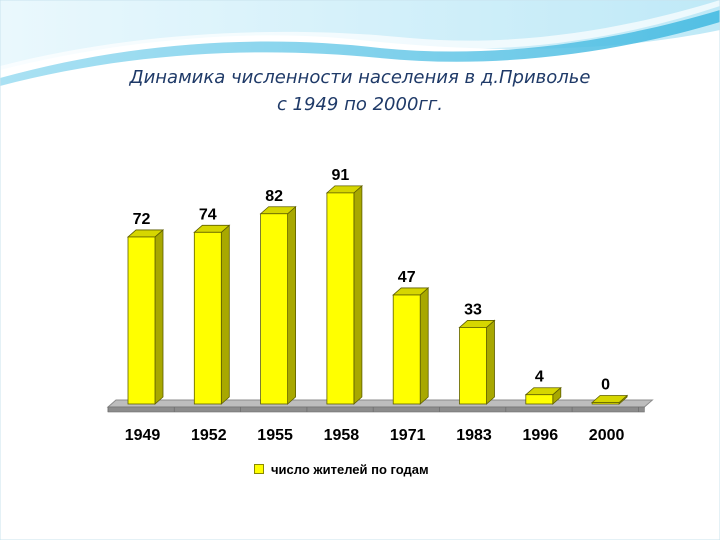 Image resolution: width=720 pixels, height=540 pixels. What do you see at coordinates (360, 104) in the screenshot?
I see `slide-title-line2: с 1949 по 2000гг.` at bounding box center [360, 104].